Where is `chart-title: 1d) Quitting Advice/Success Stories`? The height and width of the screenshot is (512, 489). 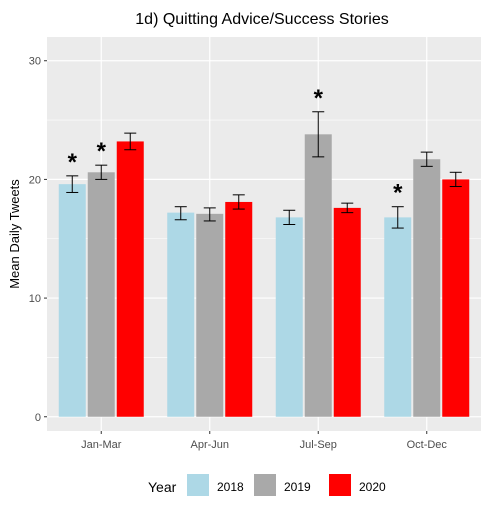 chart-title: 1d) Quitting Advice/Success Stories is located at coordinates (261, 19).